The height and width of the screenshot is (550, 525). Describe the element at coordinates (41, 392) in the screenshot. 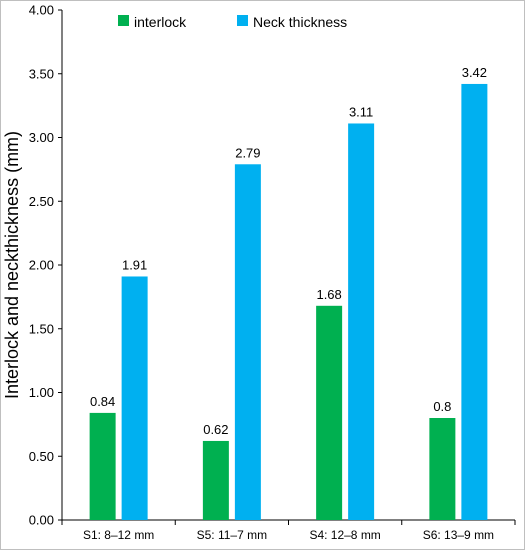

I see `y-tick-label: 1.00` at that location.